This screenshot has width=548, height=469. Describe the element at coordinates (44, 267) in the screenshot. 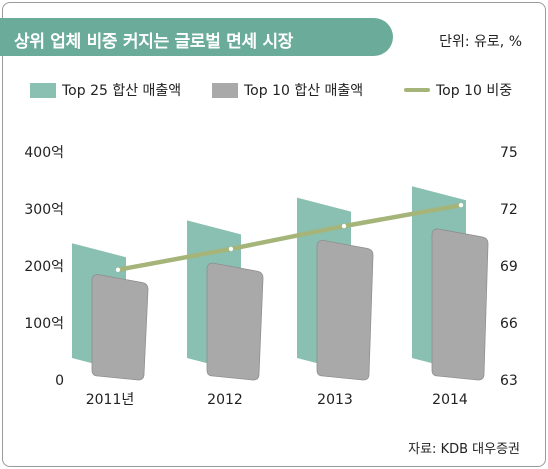

I see `y-left-tick: 200억` at that location.